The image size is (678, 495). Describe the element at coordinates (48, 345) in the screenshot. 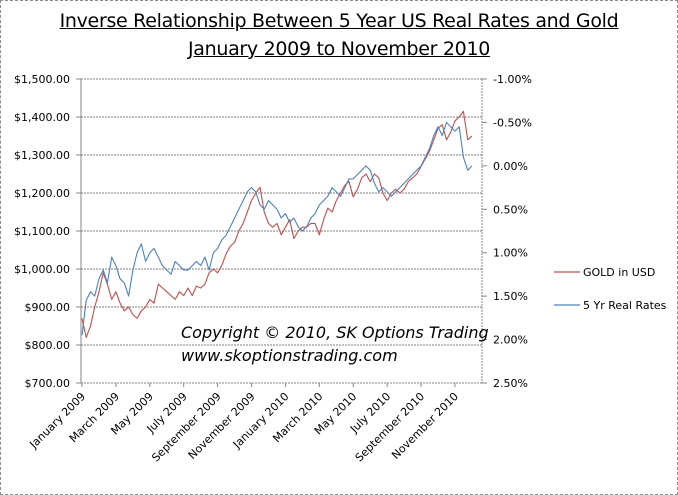

I see `left-tick-label: $800.00` at that location.